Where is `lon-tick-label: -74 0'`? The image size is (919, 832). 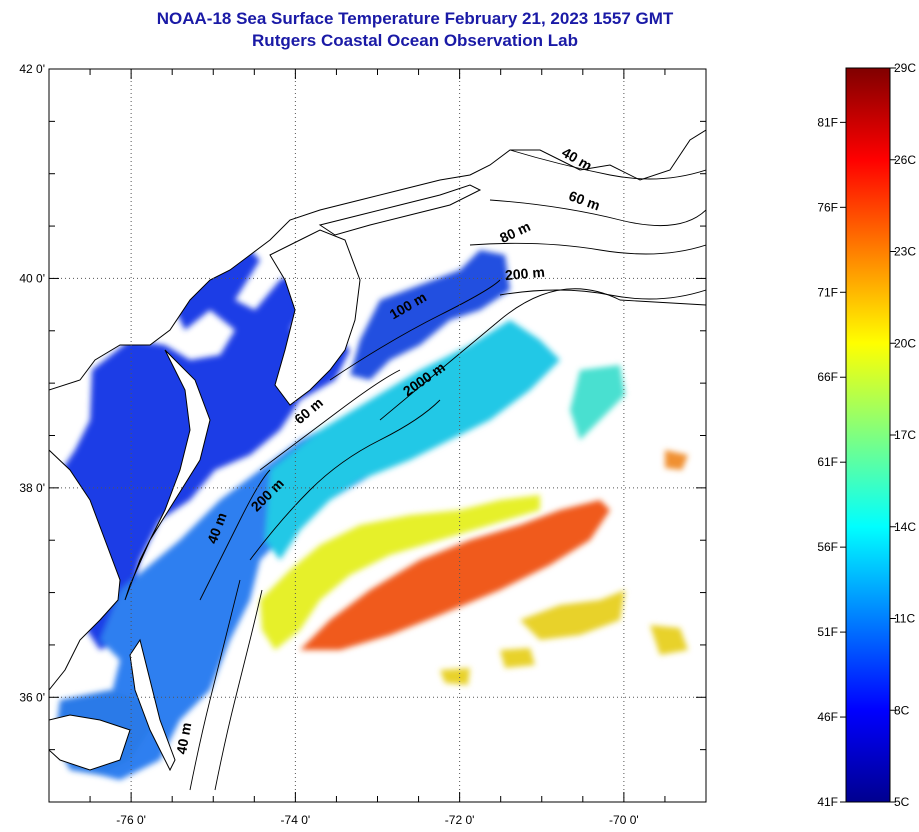 lon-tick-label: -74 0' is located at coordinates (296, 820).